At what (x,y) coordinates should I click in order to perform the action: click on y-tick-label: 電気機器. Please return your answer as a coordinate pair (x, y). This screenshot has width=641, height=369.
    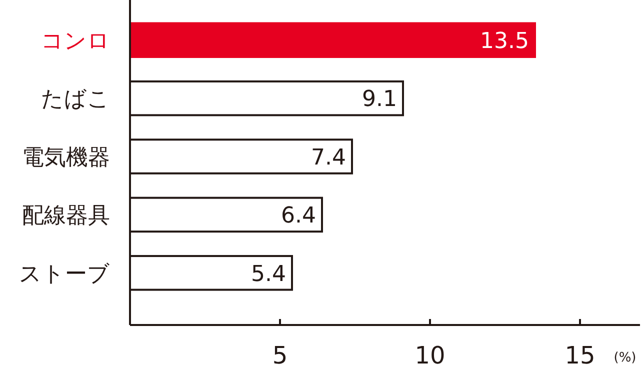
    Looking at the image, I should click on (66, 157).